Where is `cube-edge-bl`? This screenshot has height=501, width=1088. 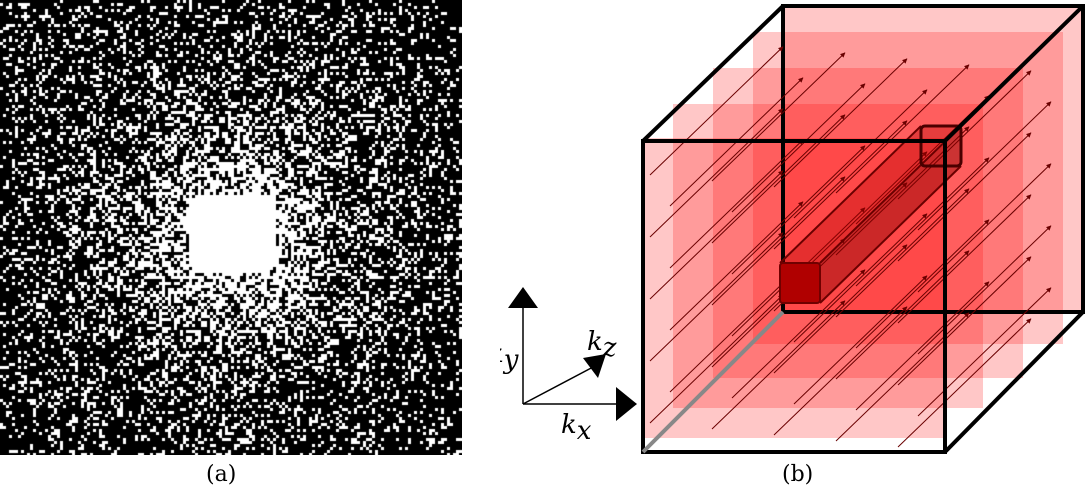
cube-edge-bl is located at coordinates (713, 382).